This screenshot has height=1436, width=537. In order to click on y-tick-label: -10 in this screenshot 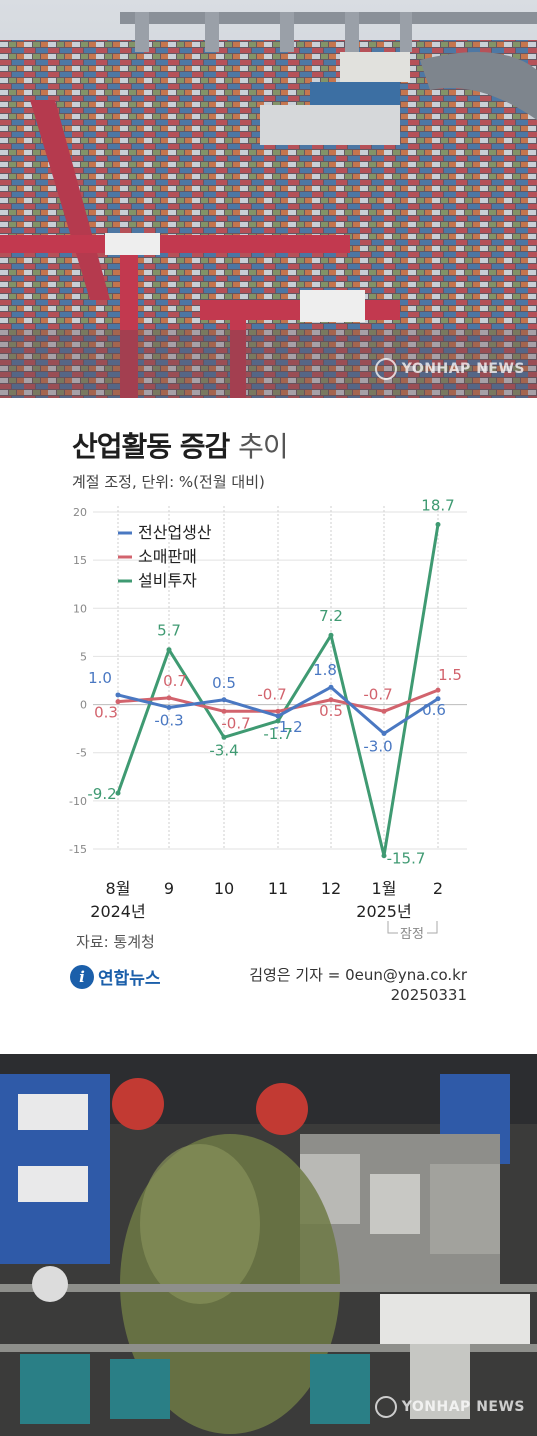, I will do `click(78, 801)`.